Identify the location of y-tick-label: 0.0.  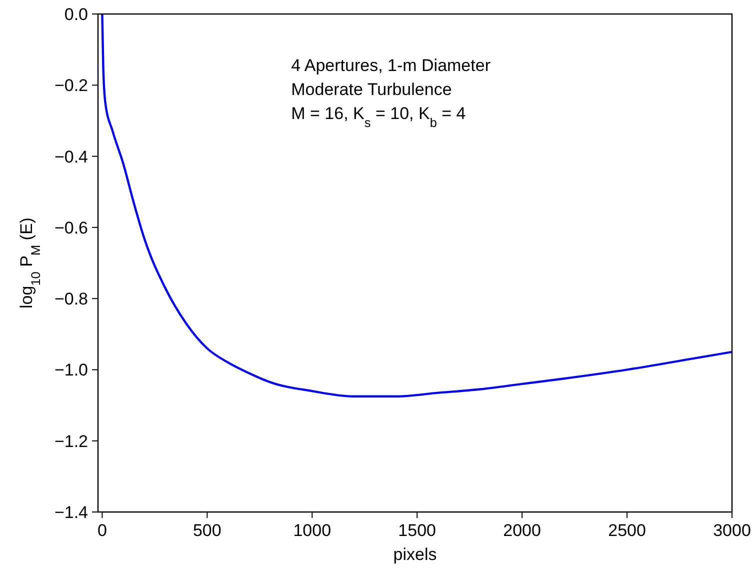
(76, 14).